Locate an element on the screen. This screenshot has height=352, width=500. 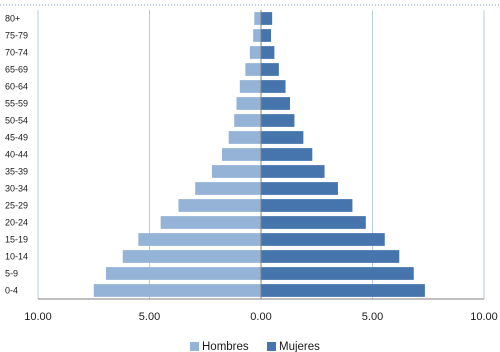
category-label-15-19: 15-19 is located at coordinates (16, 240).